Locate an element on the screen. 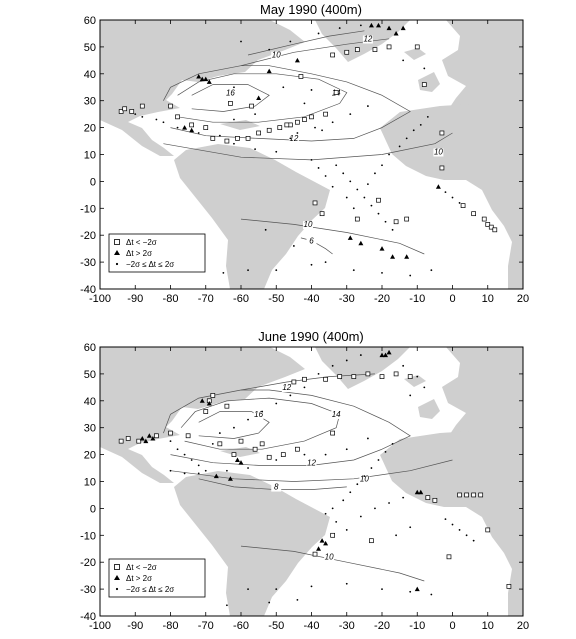  x-tick-label: -40 is located at coordinates (312, 626).